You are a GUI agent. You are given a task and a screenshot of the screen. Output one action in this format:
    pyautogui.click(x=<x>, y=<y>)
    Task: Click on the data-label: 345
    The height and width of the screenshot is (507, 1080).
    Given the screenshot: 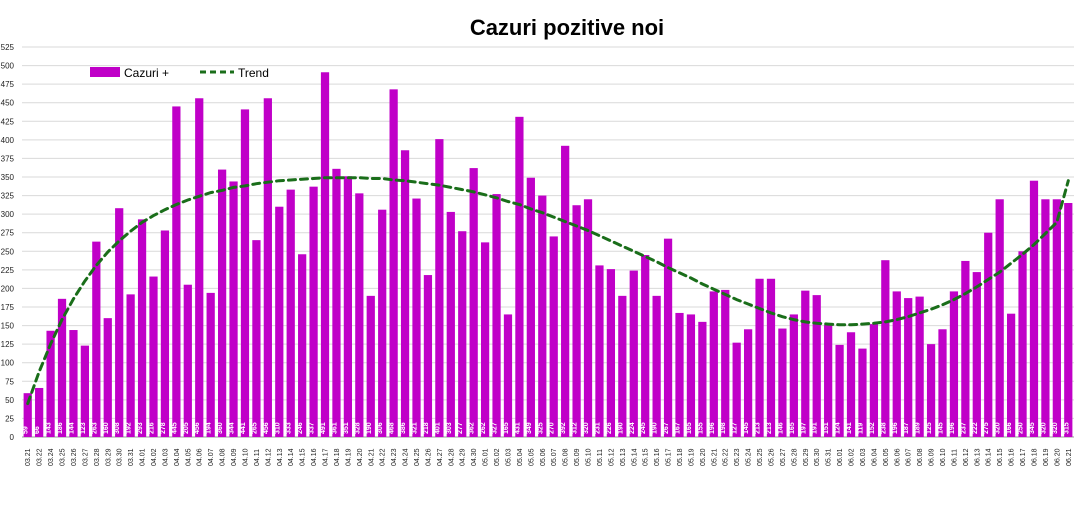 What is the action you would take?
    pyautogui.click(x=1032, y=428)
    